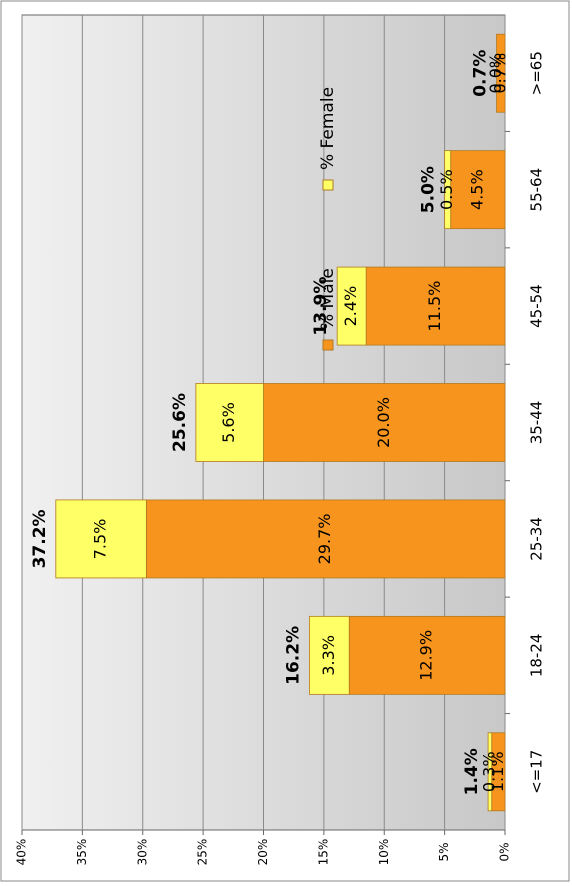  What do you see at coordinates (293, 655) in the screenshot?
I see `total-label: 16.2%` at bounding box center [293, 655].